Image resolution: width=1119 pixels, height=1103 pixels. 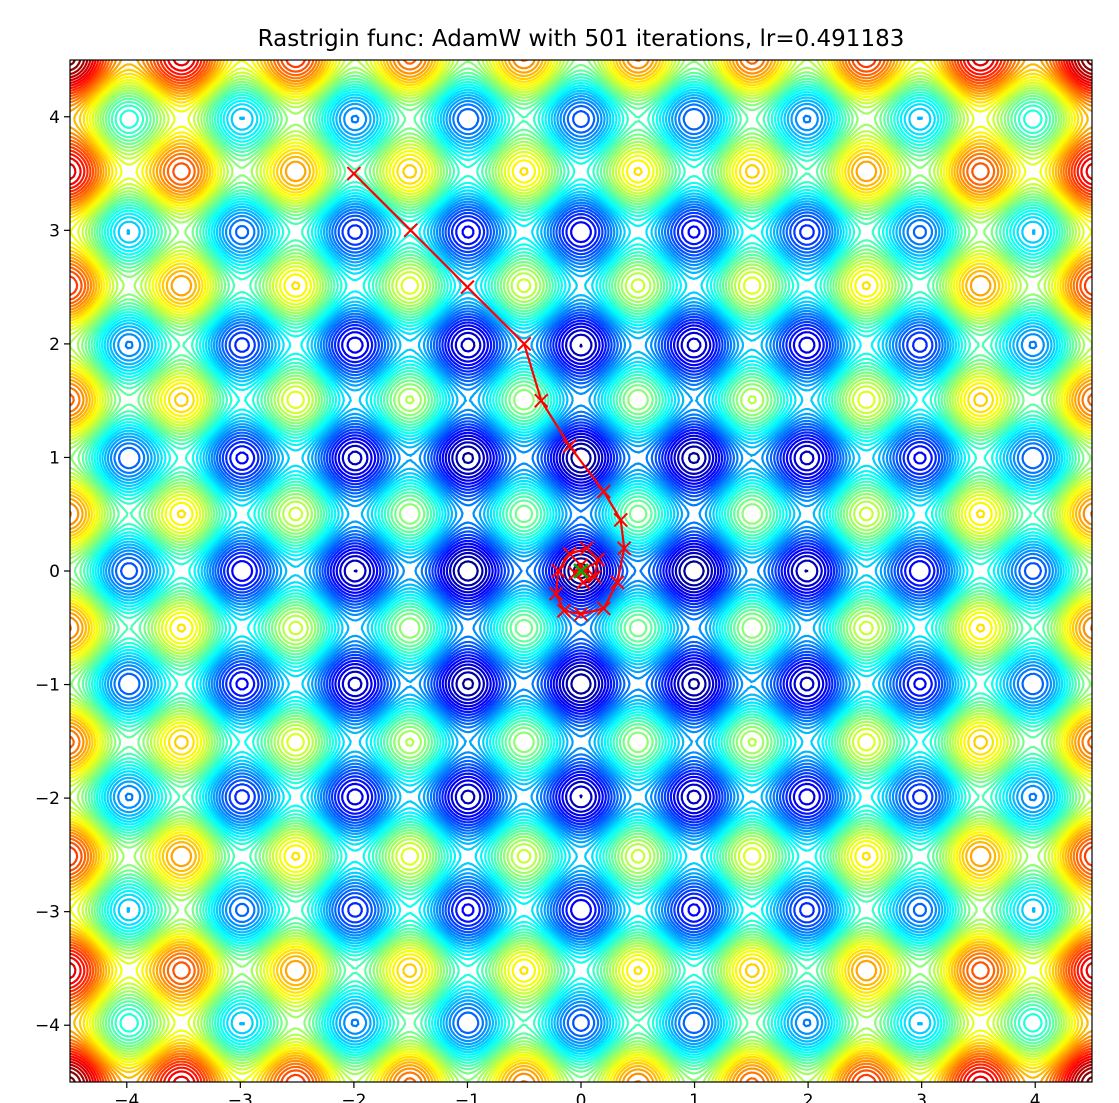 What do you see at coordinates (126, 1097) in the screenshot?
I see `x-tick-label: −4` at bounding box center [126, 1097].